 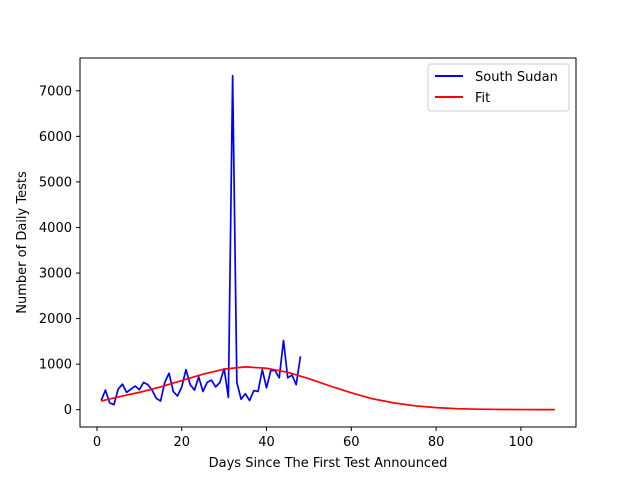 I want to click on x-tick-label: 20, so click(x=181, y=442).